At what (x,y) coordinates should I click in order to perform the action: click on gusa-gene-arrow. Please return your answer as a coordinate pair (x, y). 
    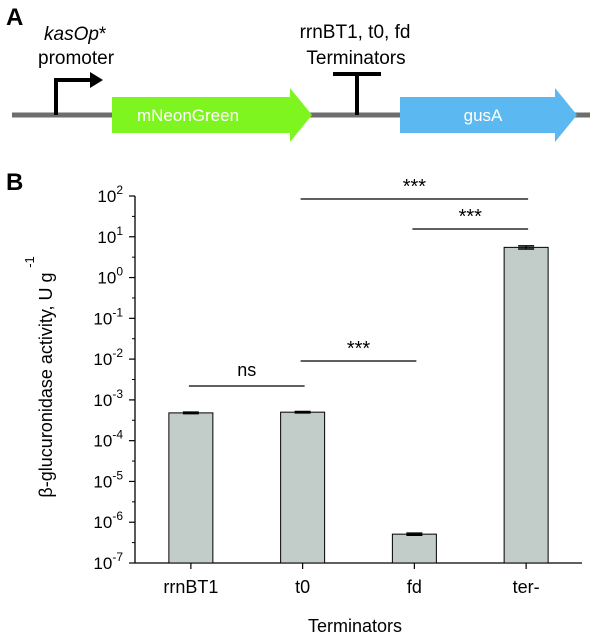
    Looking at the image, I should click on (488, 115).